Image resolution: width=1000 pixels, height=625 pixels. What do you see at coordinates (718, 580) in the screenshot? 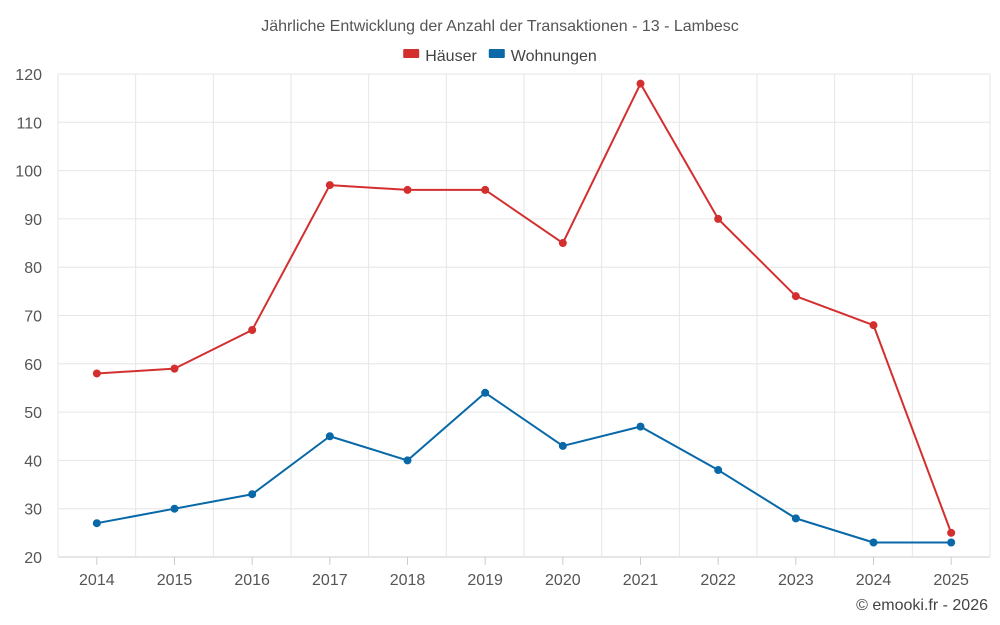
I see `x-tick-label: 2022` at bounding box center [718, 580].